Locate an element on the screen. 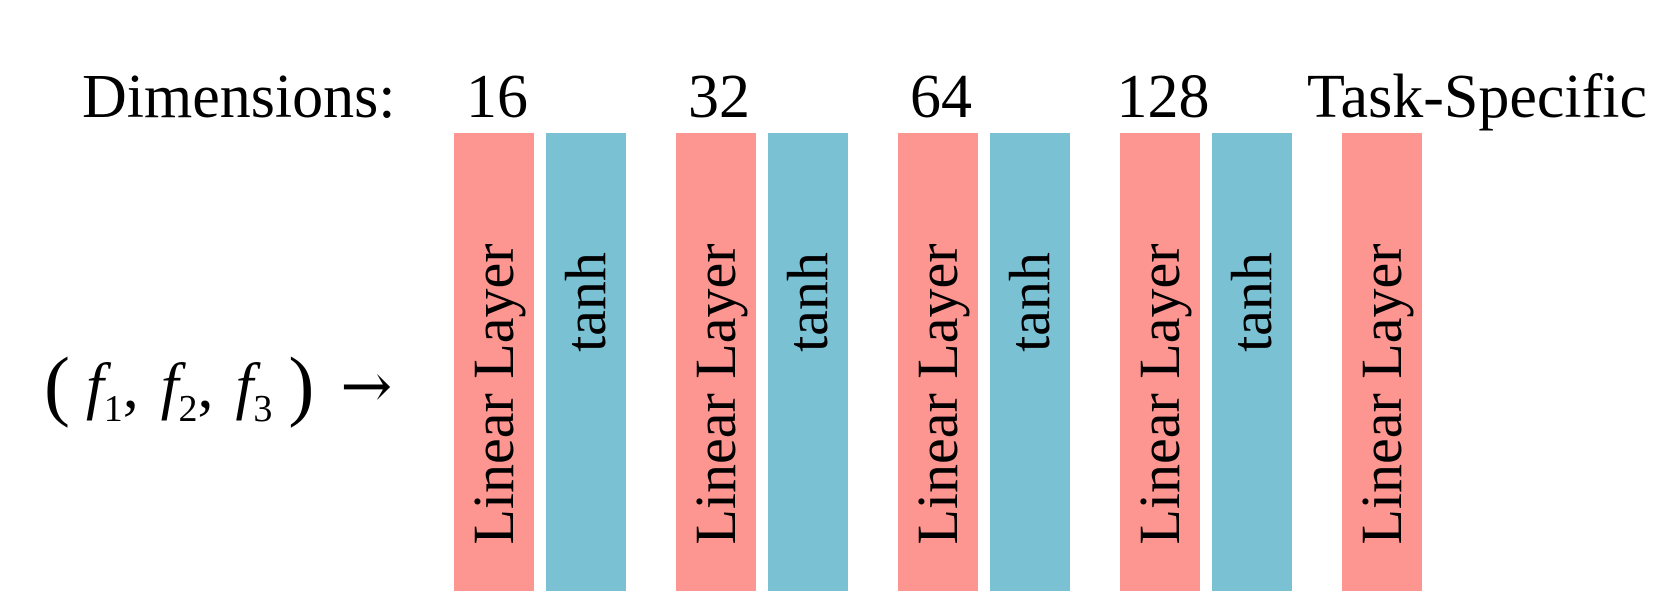 Image resolution: width=1680 pixels, height=606 pixels. tanh-layer-4: tanh is located at coordinates (1252, 362).